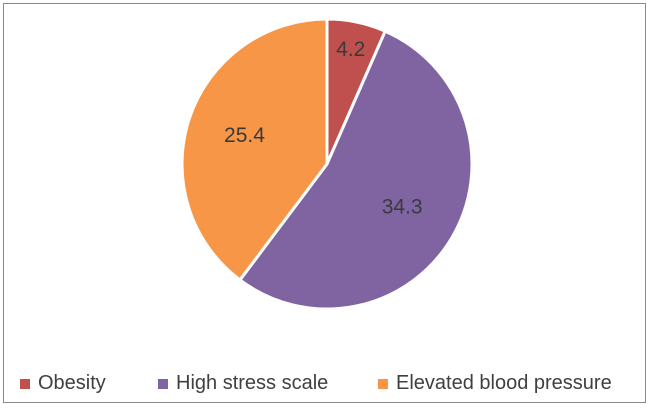 The image size is (651, 408). I want to click on legend-item-obesity: Obesity, so click(63, 383).